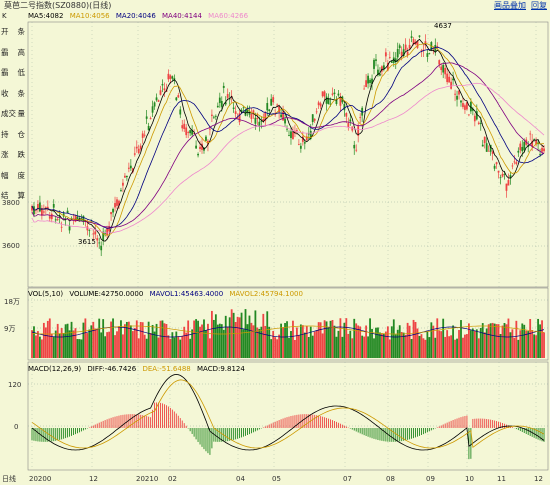  Describe the element at coordinates (186, 294) in the screenshot. I see `mavol1-value: MAVOL1:45463.4000` at that location.